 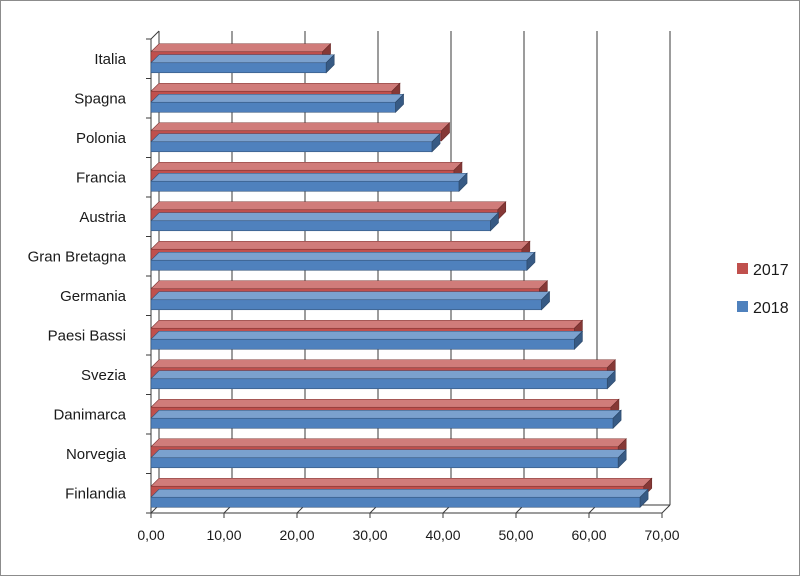 I want to click on x-tick-label: 60,00, so click(x=588, y=535).